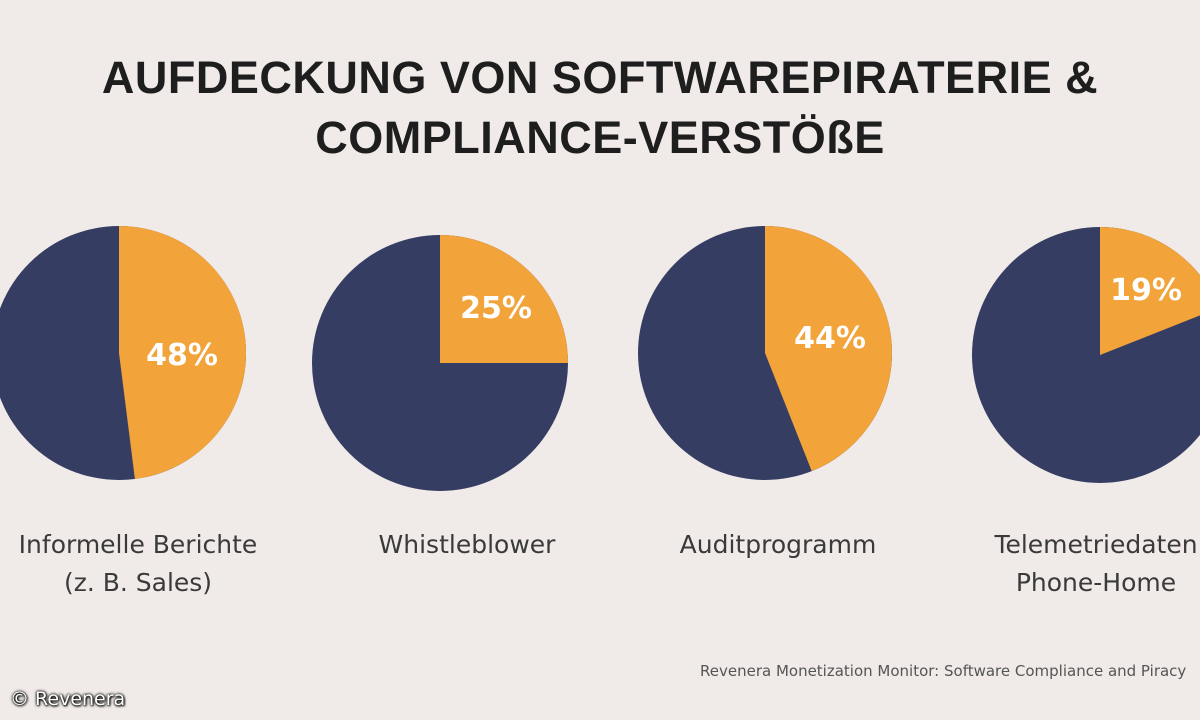  I want to click on pie-auditprogramm-slice, so click(828, 349).